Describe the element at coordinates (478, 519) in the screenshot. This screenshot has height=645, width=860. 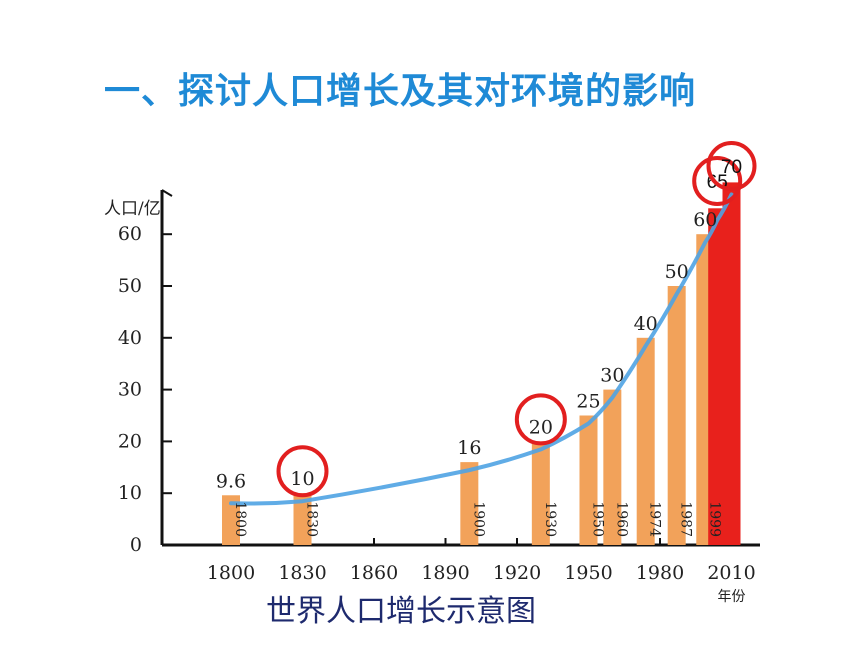
I see `bar-year-label: 1900` at that location.